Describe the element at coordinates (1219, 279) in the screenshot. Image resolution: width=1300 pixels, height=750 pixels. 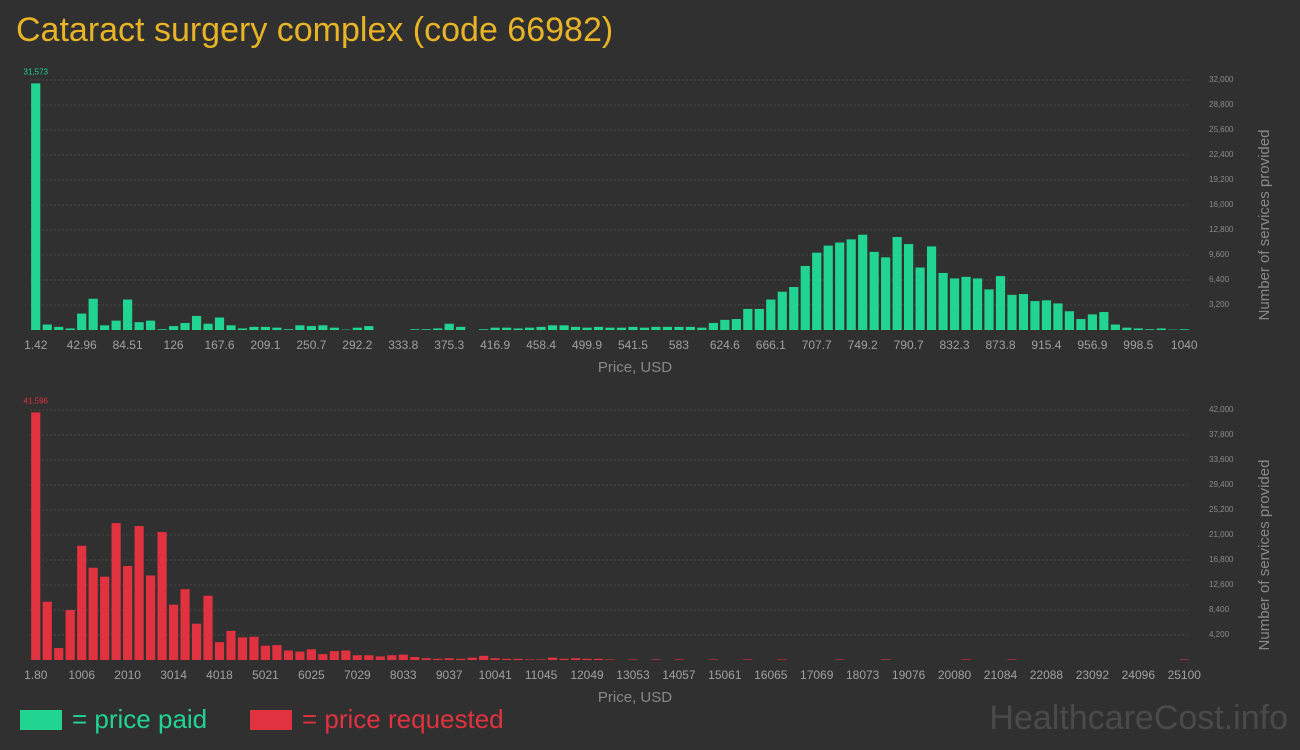
I see `y-tick-label: 6,400` at that location.